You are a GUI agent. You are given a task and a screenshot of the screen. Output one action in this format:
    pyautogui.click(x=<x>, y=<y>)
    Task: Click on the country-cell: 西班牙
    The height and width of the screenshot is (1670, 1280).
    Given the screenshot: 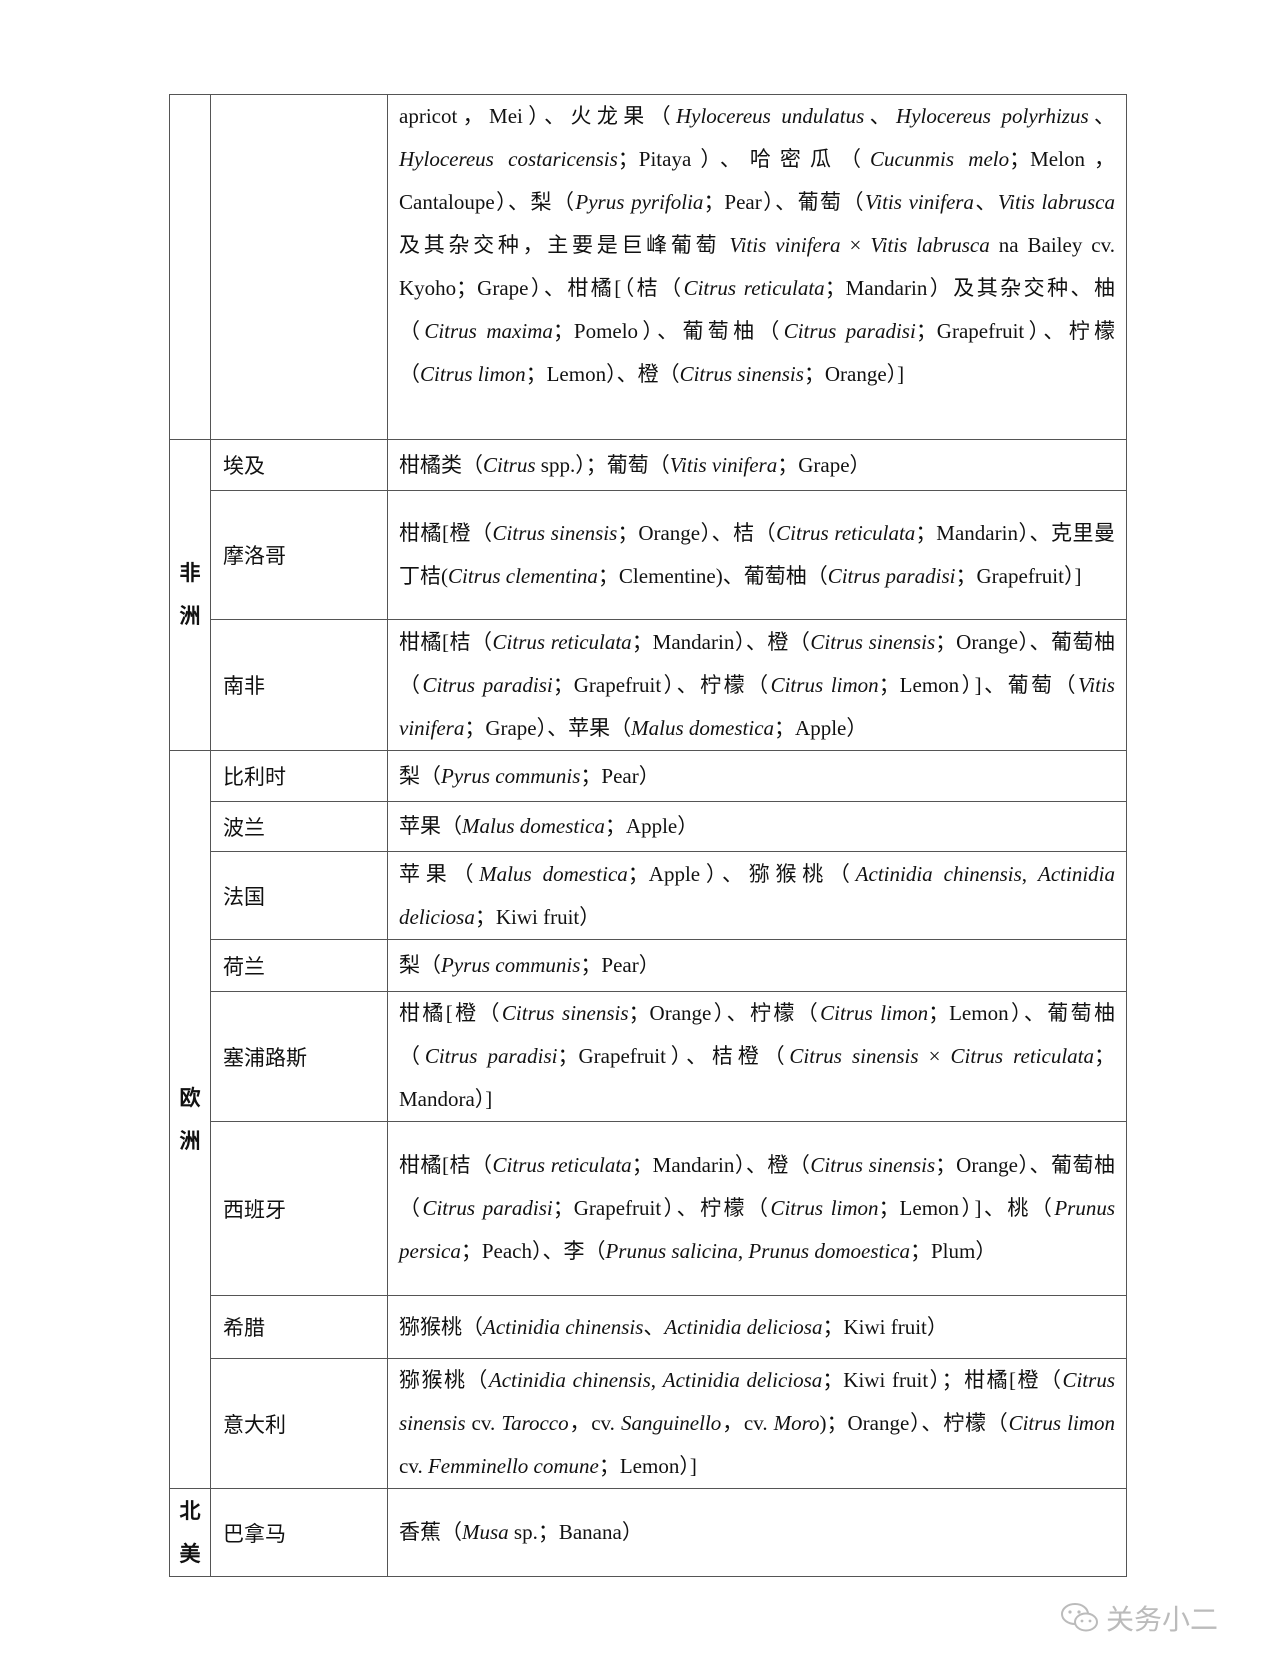 What is the action you would take?
    pyautogui.click(x=299, y=1208)
    